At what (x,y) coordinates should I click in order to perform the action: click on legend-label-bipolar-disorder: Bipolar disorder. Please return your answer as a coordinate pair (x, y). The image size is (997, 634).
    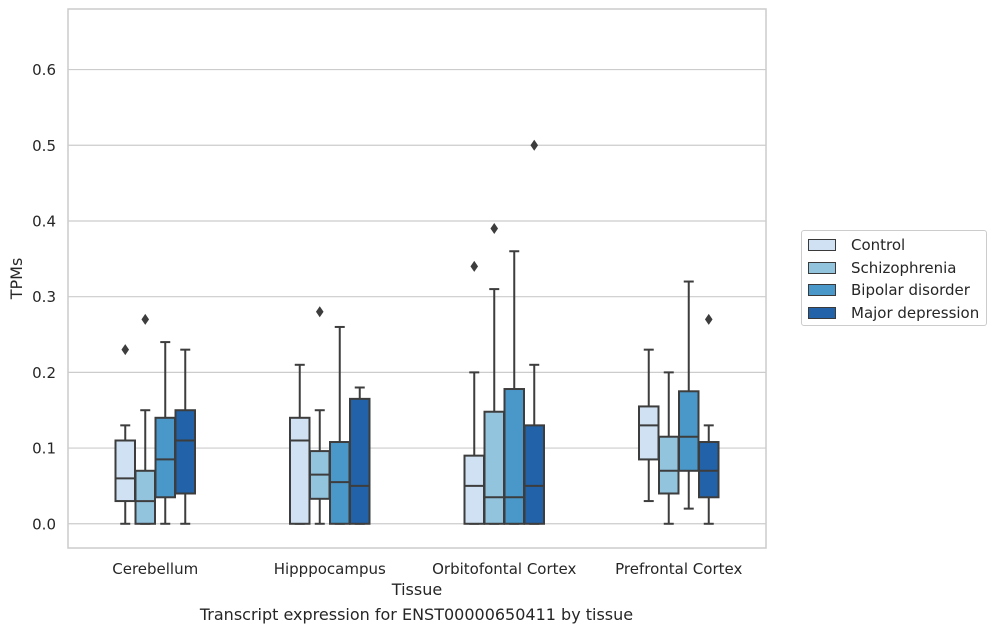
    Looking at the image, I should click on (910, 290).